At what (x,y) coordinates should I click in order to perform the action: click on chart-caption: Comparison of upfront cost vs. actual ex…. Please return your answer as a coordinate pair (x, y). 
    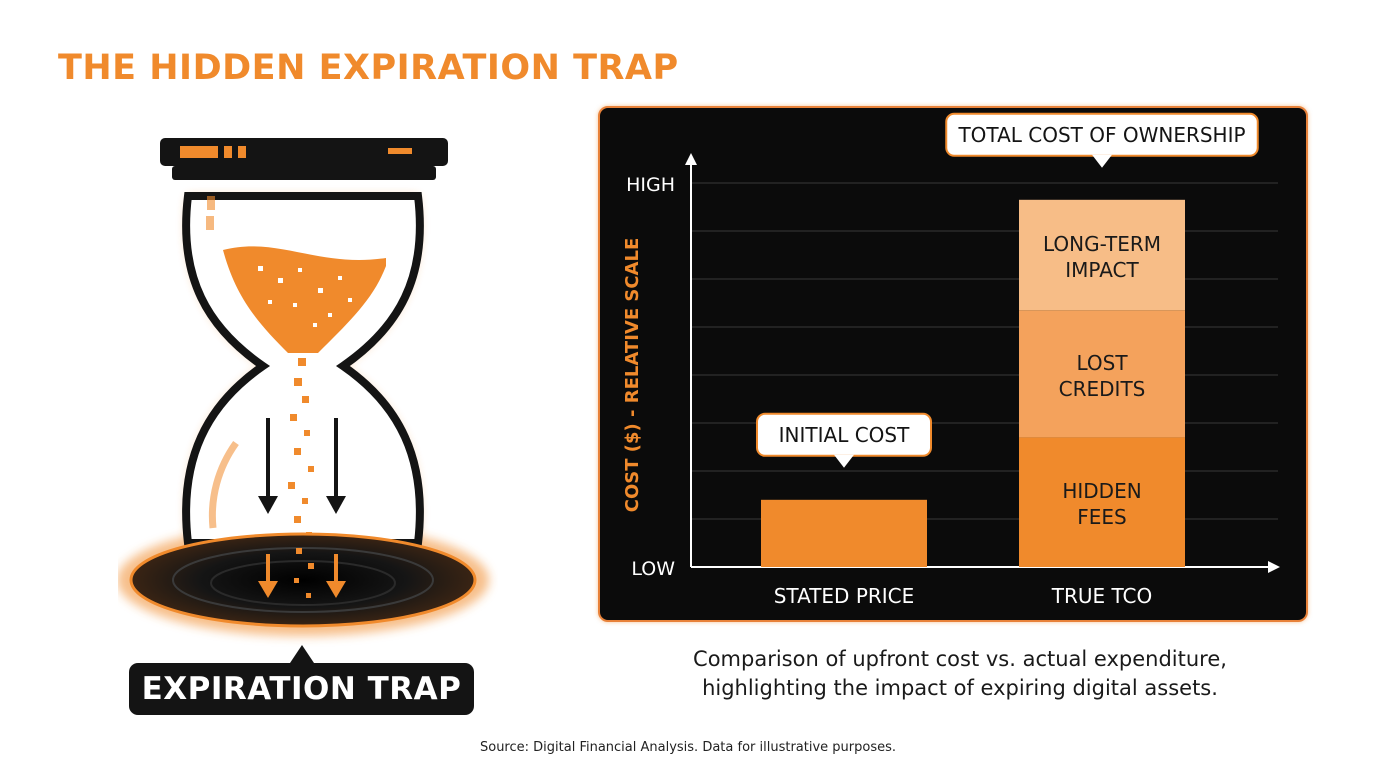
    Looking at the image, I should click on (960, 673).